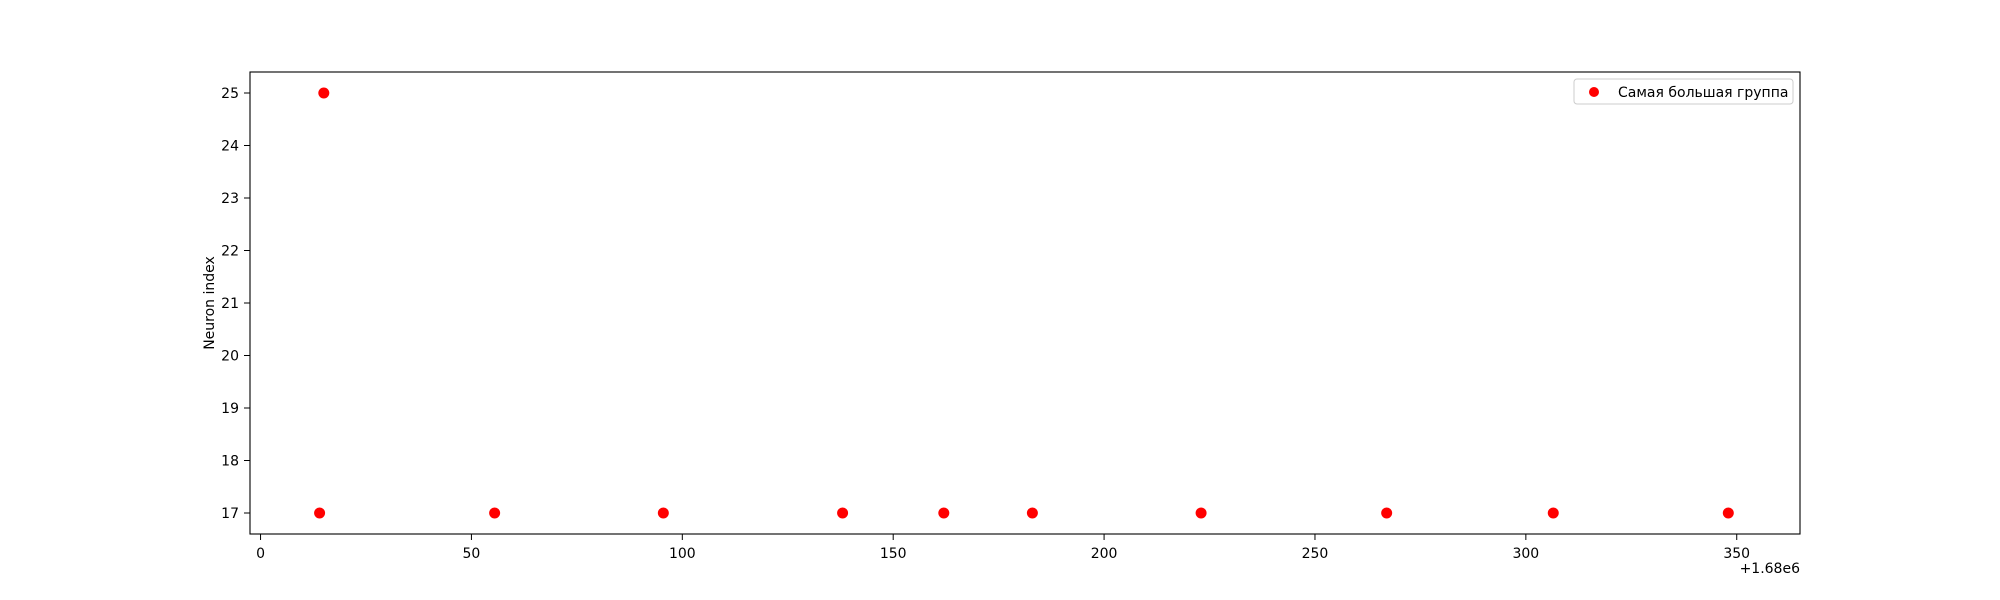  What do you see at coordinates (472, 554) in the screenshot?
I see `x-tick-label: 50` at bounding box center [472, 554].